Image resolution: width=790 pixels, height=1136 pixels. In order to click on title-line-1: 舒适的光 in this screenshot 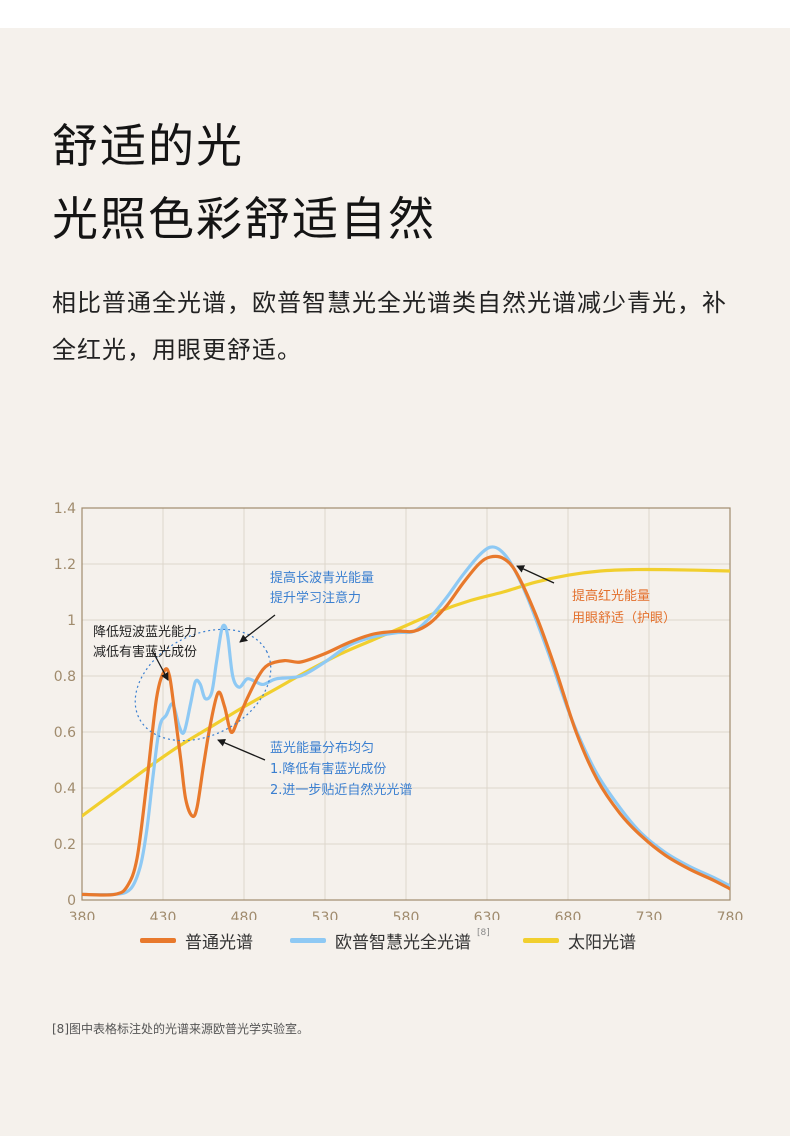, I will do `click(148, 146)`.